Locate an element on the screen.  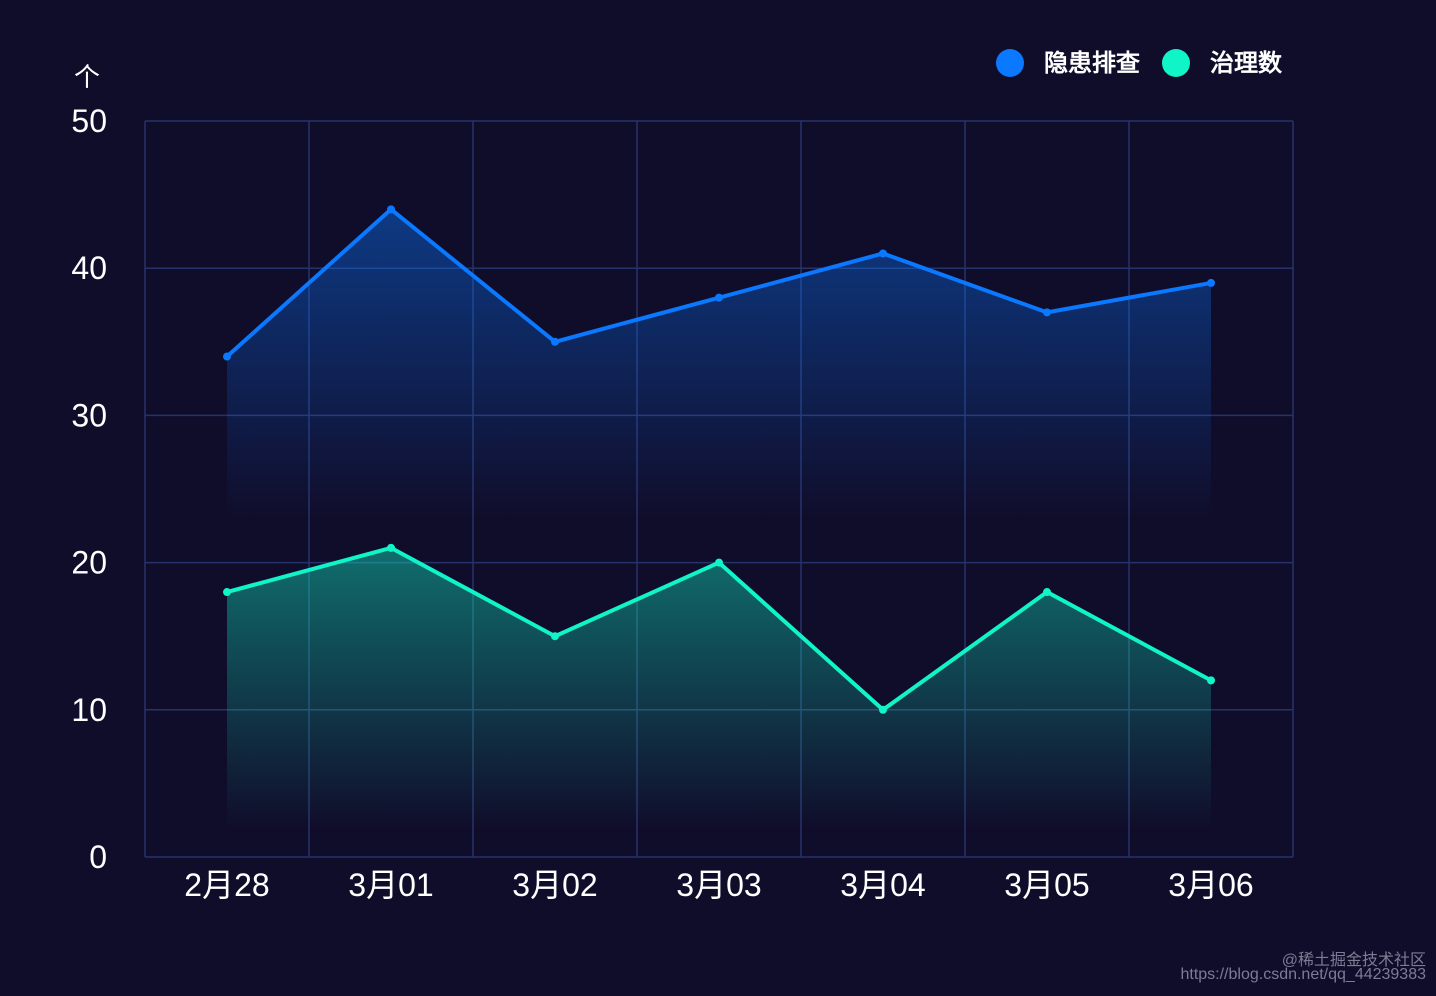
y-tick-label: 10 is located at coordinates (89, 710).